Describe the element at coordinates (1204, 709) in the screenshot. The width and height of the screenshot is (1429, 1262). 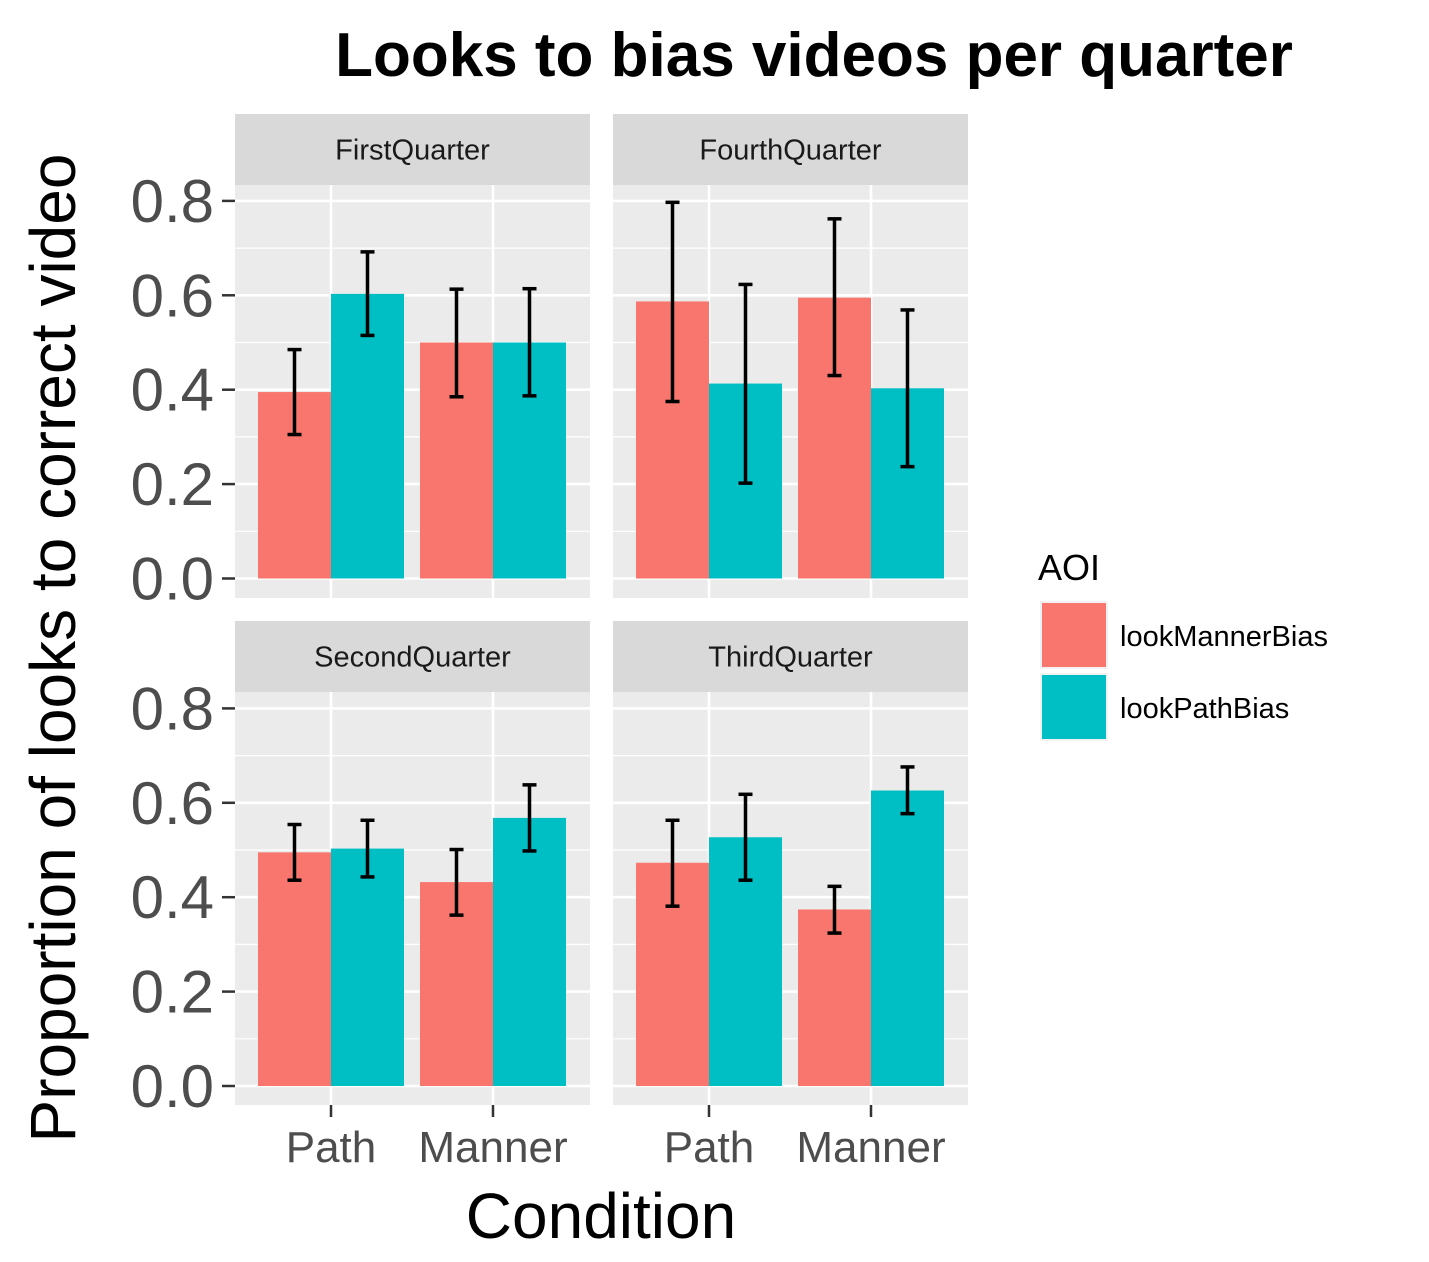
I see `legend-label: lookPathBias` at that location.